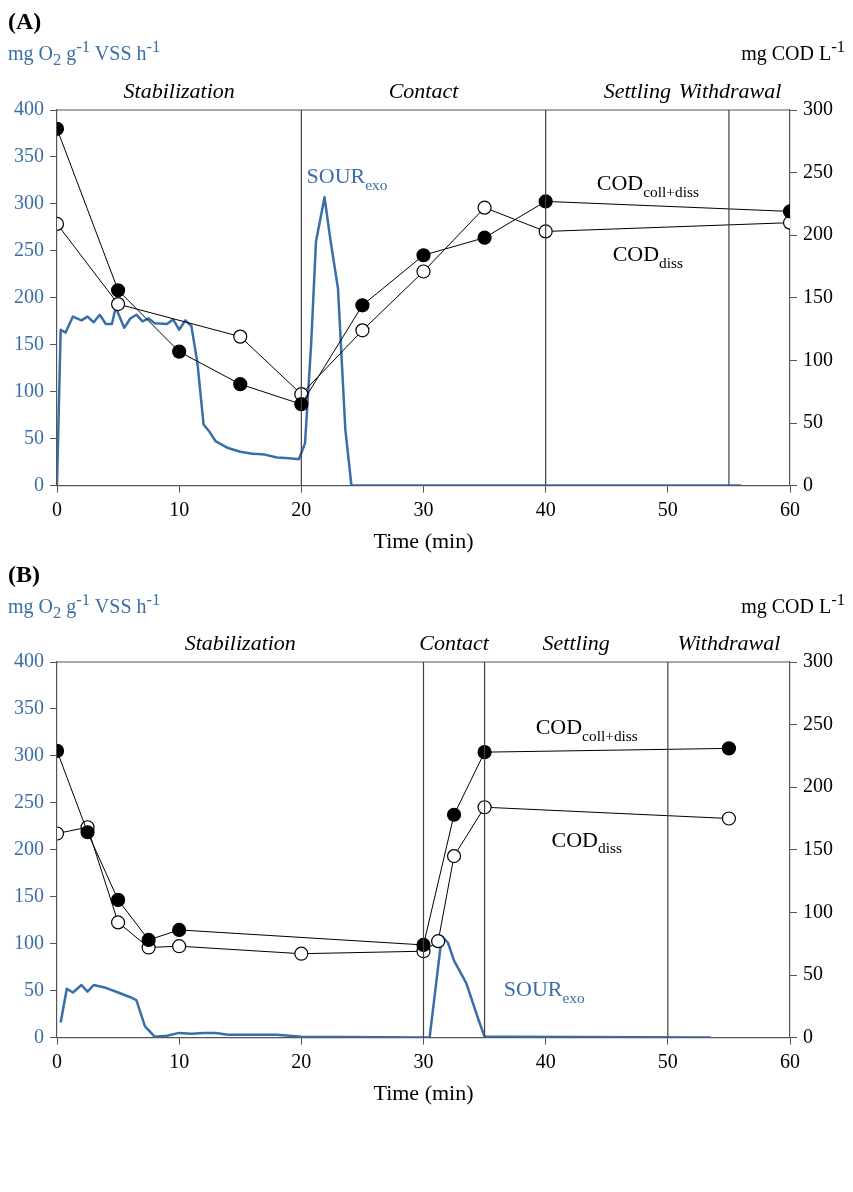 This screenshot has width=853, height=1192. Describe the element at coordinates (24, 574) in the screenshot. I see `chart-title: (B)` at that location.